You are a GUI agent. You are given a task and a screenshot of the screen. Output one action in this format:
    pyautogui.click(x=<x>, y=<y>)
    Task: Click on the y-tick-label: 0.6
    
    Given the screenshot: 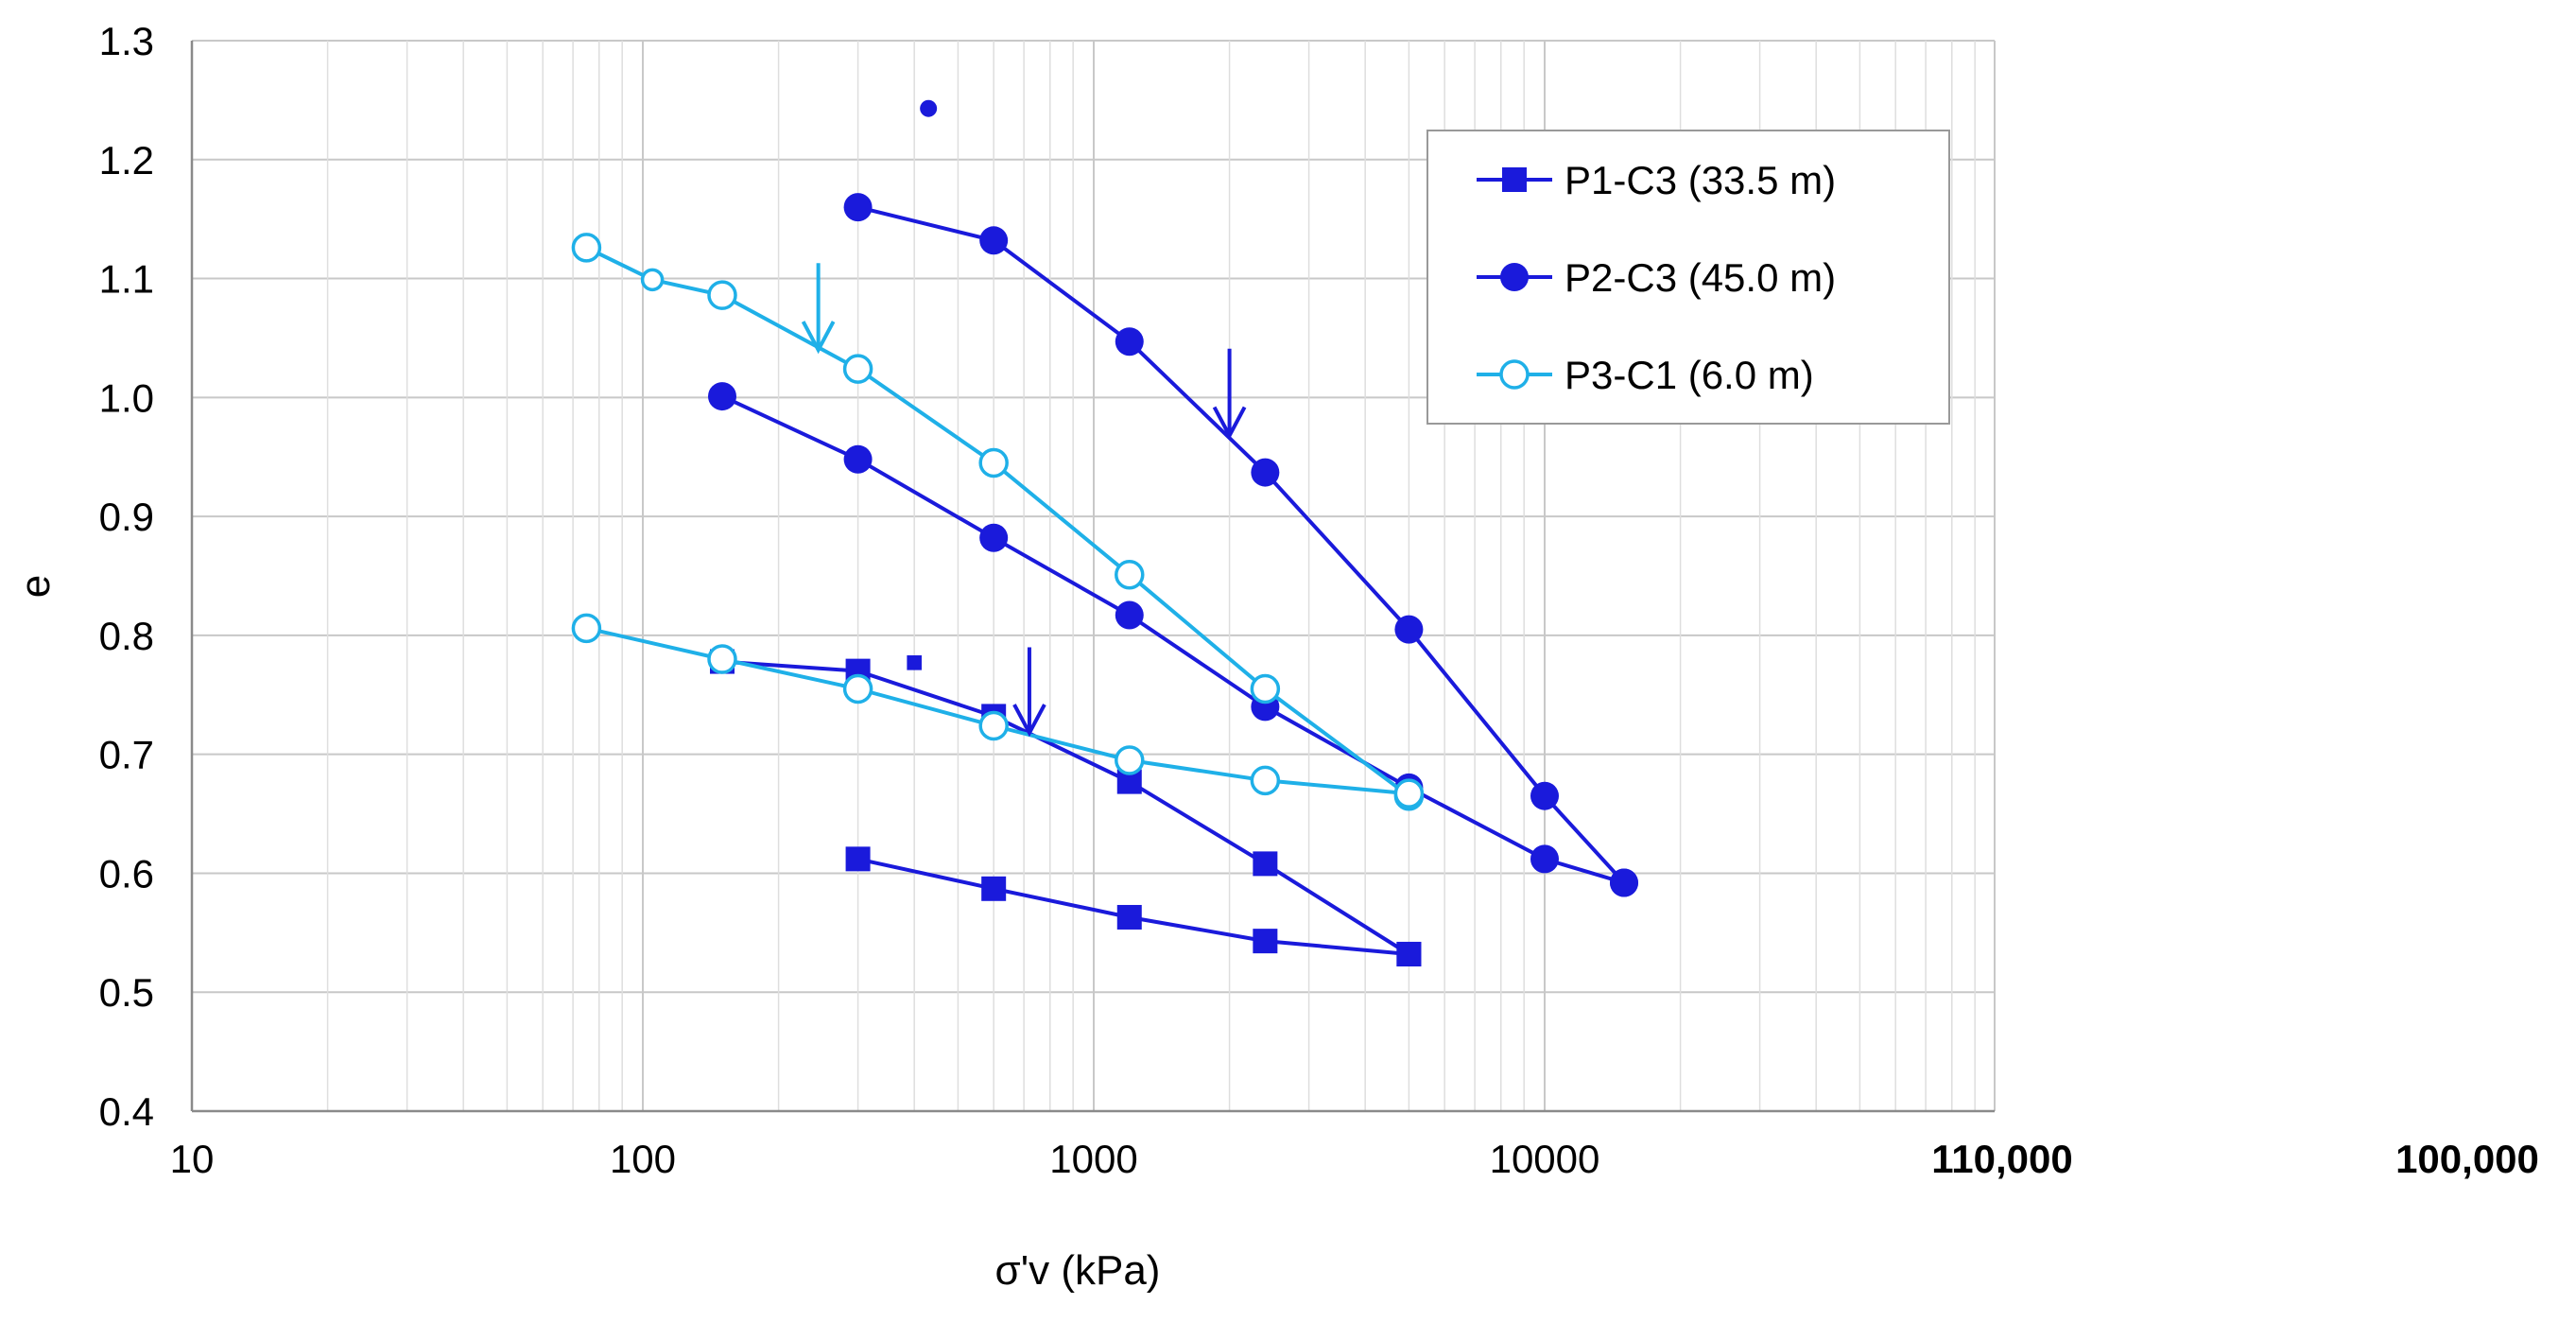 What is the action you would take?
    pyautogui.click(x=127, y=873)
    